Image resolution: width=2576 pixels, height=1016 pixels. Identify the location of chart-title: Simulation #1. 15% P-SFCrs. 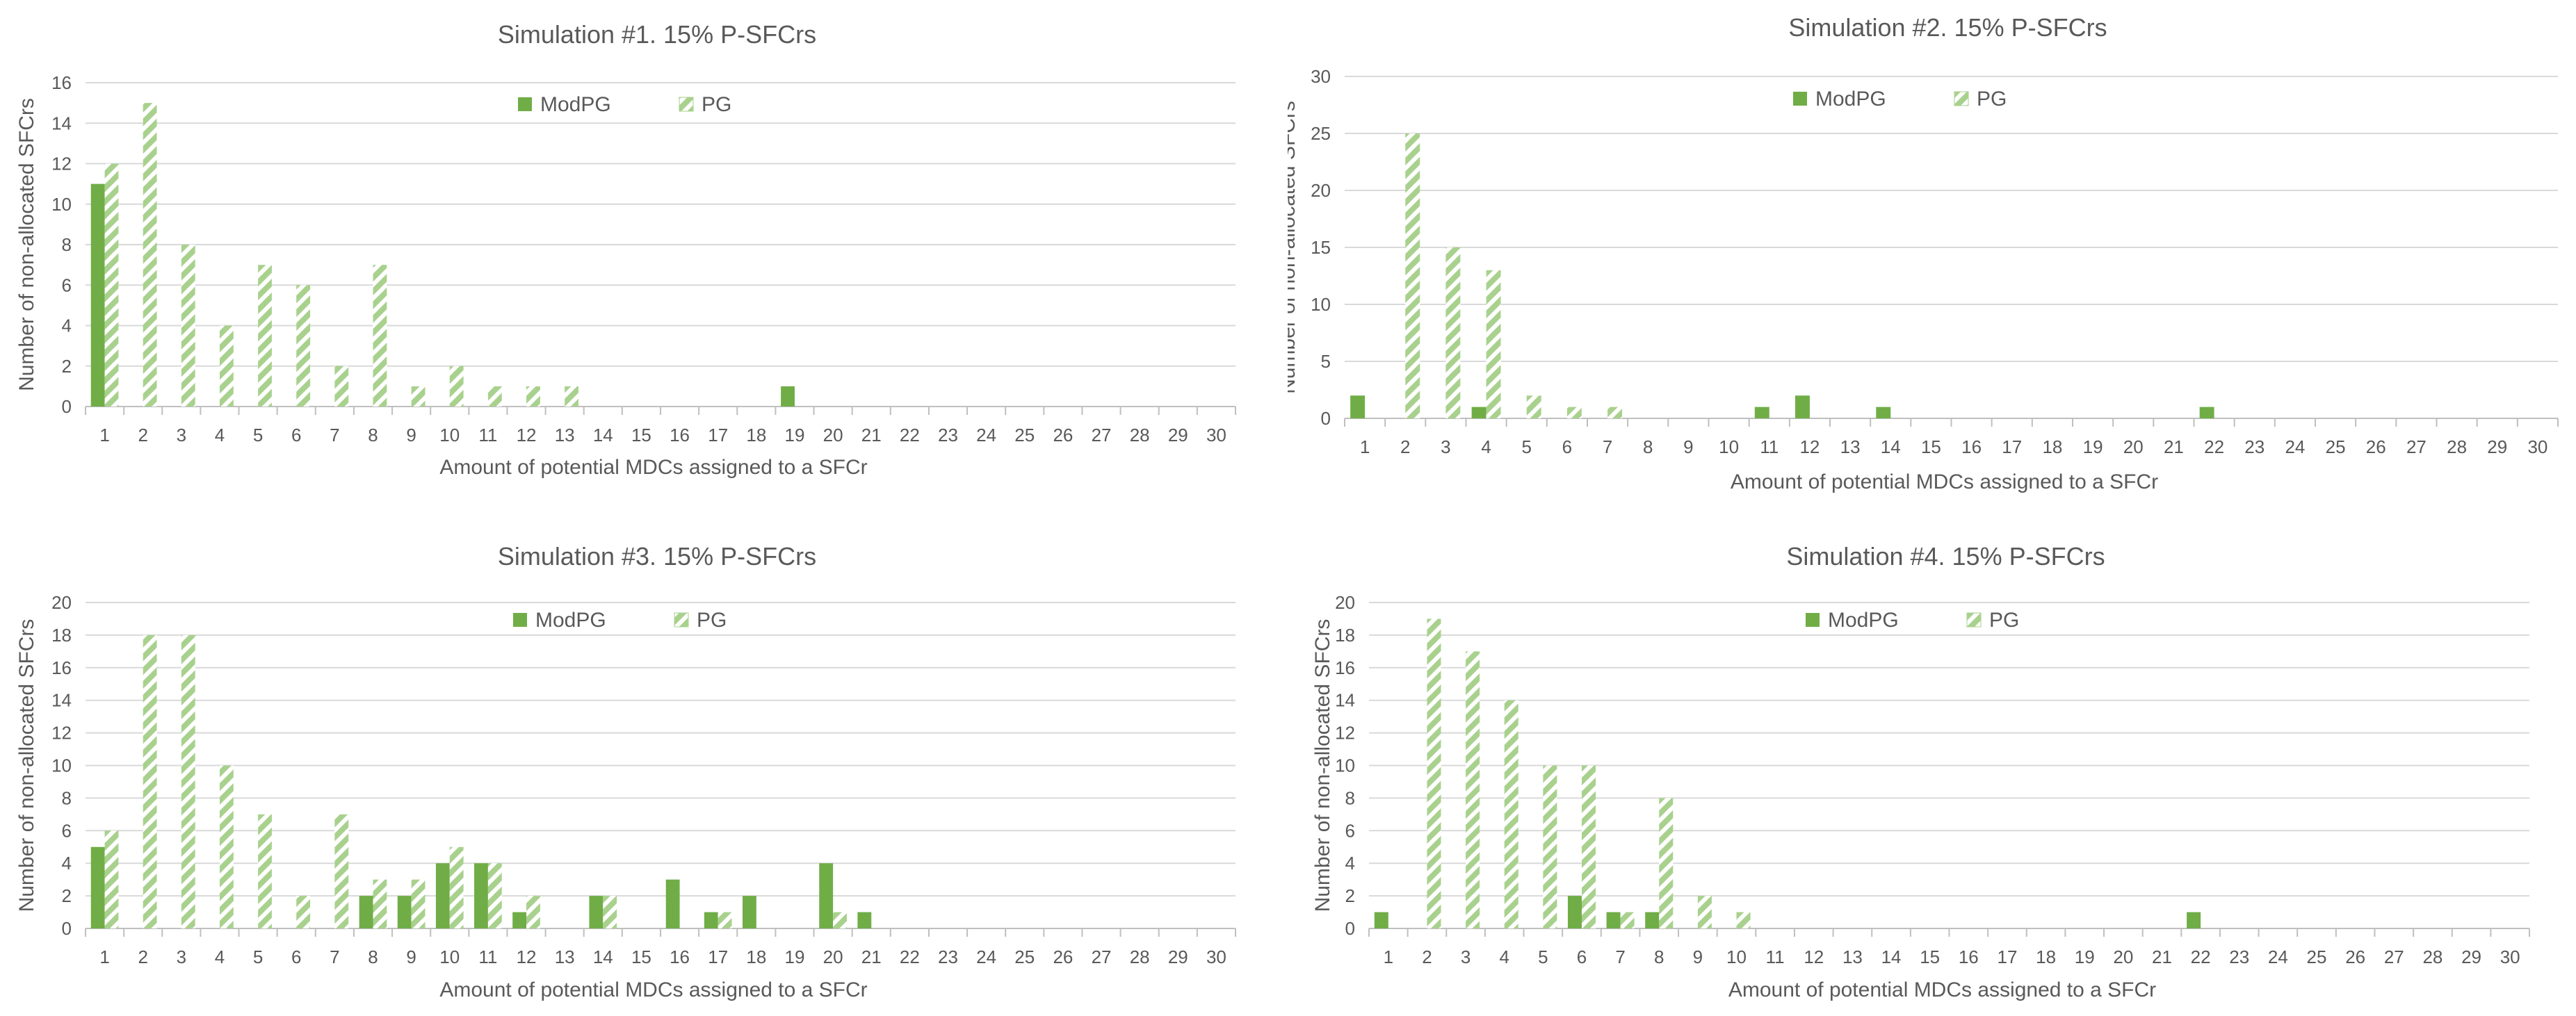
(657, 35).